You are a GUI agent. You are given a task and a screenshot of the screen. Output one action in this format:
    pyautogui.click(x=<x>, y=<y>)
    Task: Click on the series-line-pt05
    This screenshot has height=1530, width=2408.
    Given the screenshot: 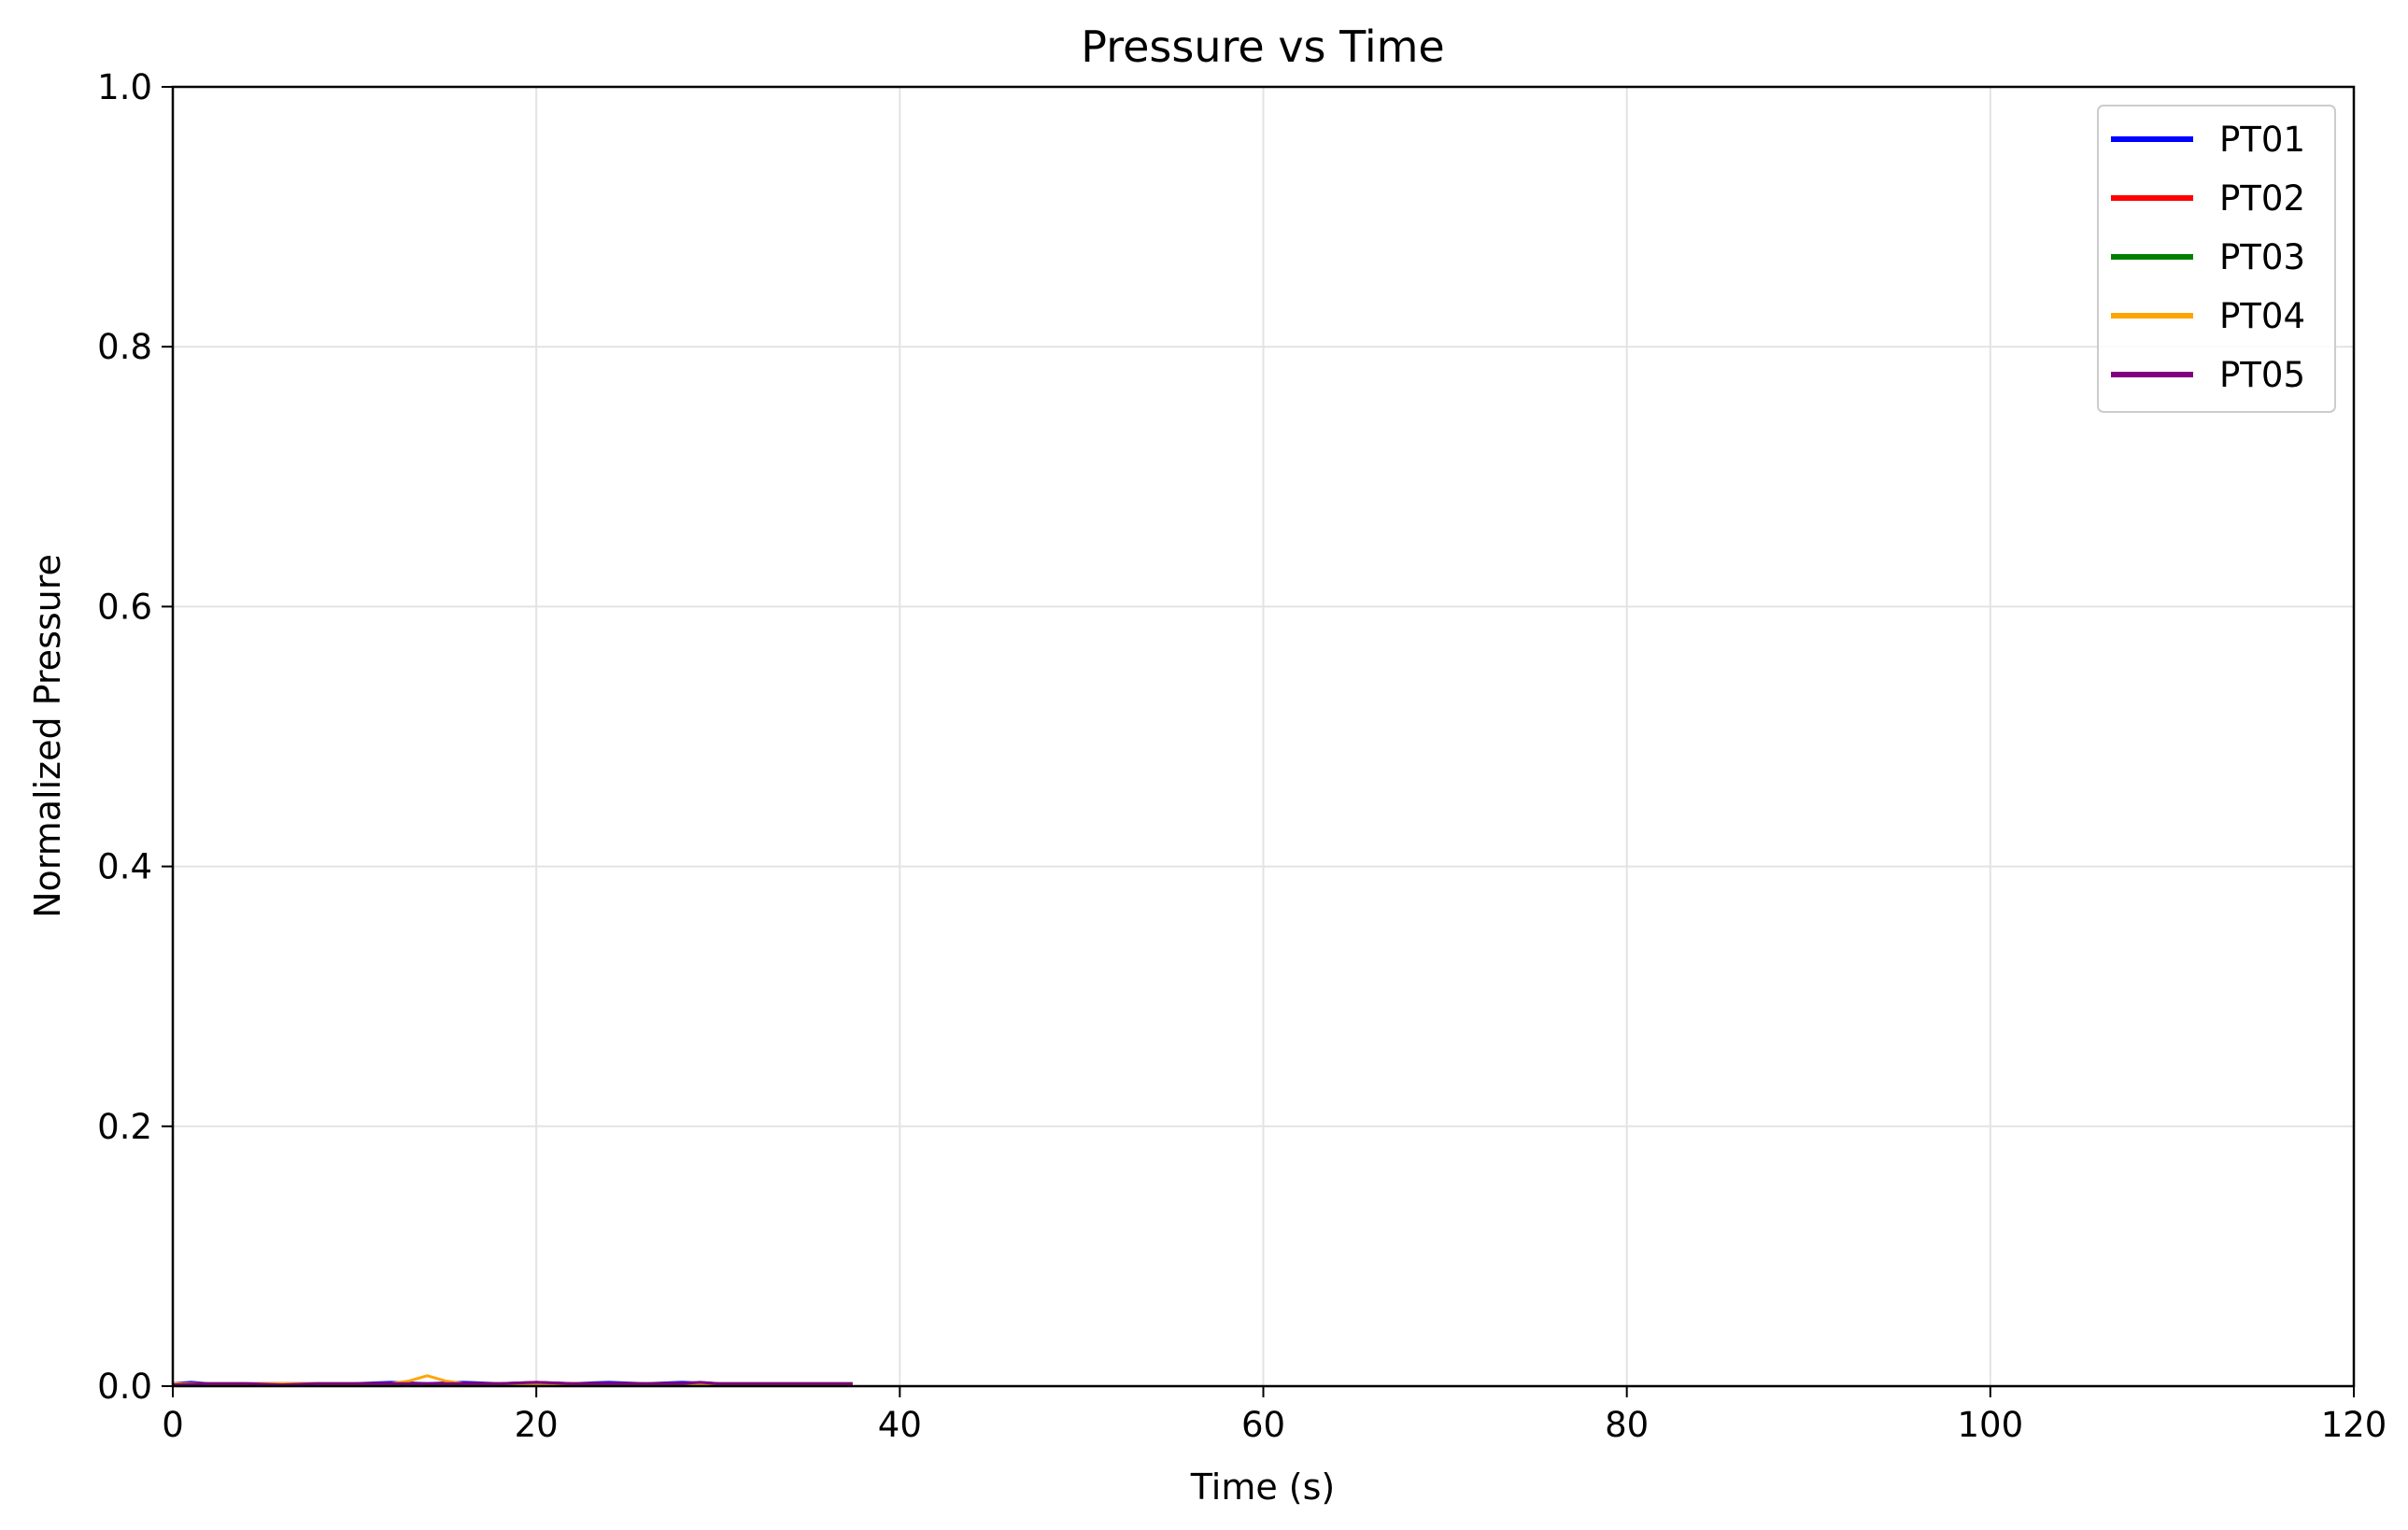 What is the action you would take?
    pyautogui.click(x=512, y=1384)
    